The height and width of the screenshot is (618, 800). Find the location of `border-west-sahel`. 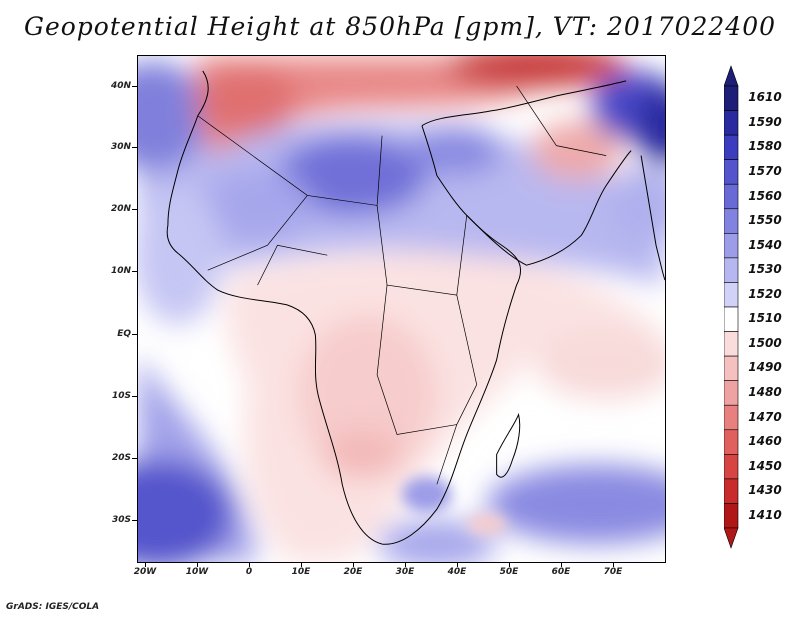

border-west-sahel is located at coordinates (257, 233).